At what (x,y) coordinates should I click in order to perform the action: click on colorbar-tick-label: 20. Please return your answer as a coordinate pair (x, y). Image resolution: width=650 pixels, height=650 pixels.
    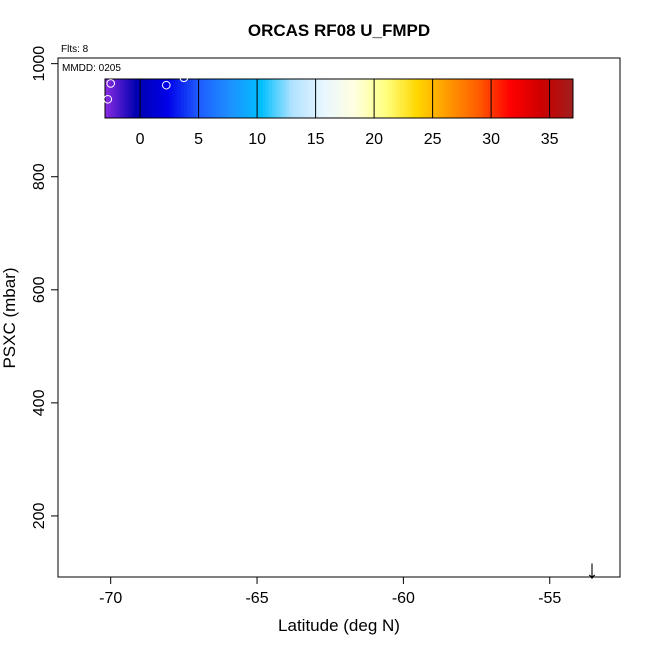
    Looking at the image, I should click on (374, 139).